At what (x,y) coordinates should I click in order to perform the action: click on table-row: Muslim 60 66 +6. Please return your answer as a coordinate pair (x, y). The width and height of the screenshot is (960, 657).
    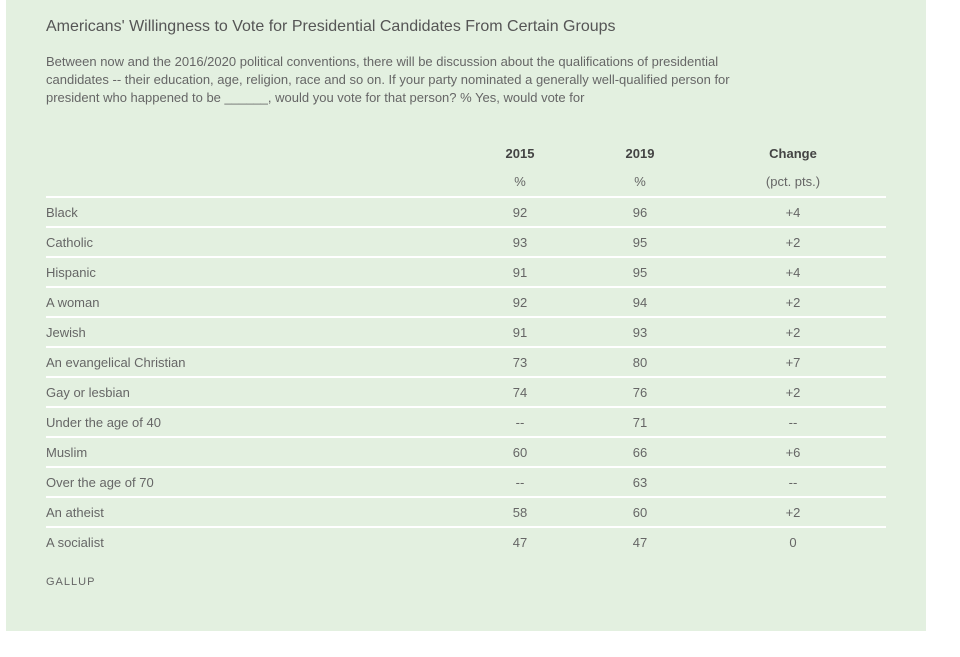
    Looking at the image, I should click on (466, 452).